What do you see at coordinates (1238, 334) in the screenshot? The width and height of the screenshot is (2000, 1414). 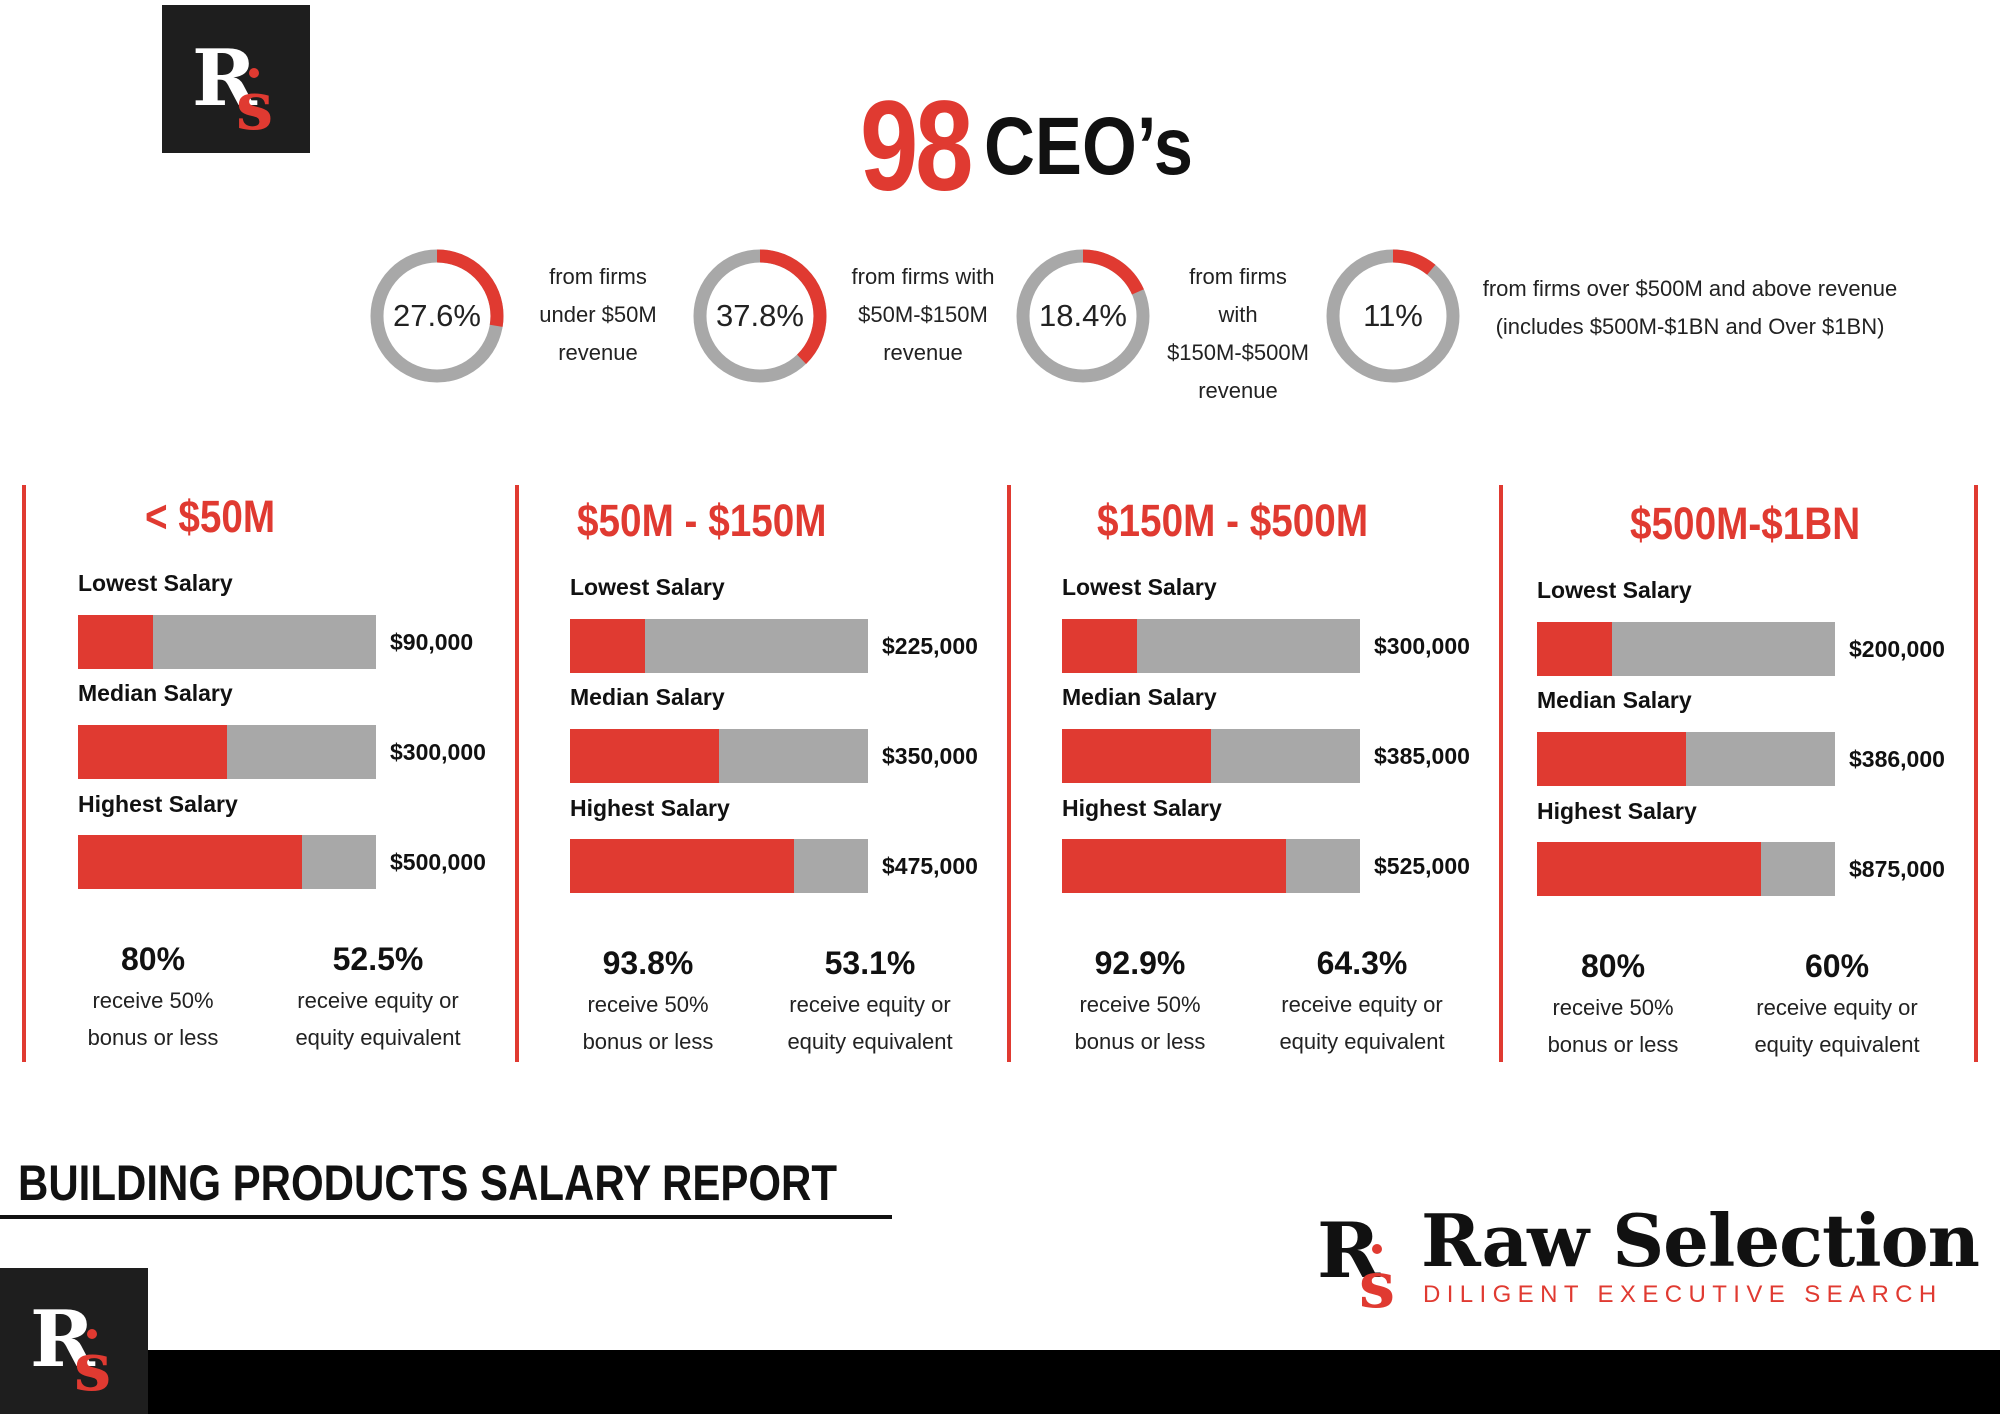 I see `donut-caption: from firms with $150M-$500M revenue` at bounding box center [1238, 334].